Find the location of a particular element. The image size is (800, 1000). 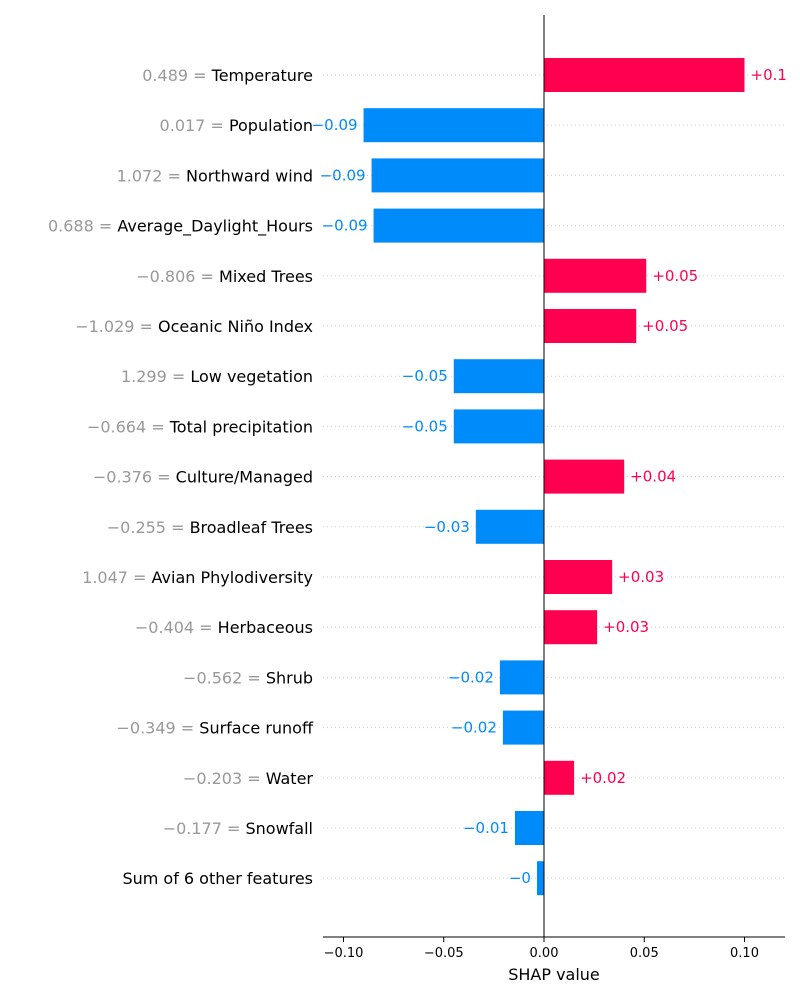

feature-value: −1.029 = is located at coordinates (114, 326).